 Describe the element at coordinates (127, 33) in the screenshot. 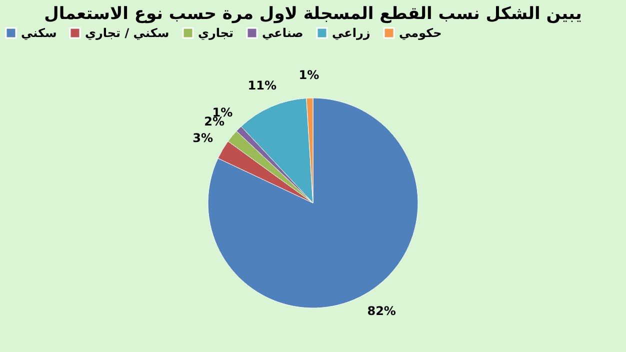

I see `legend-label: سكني / تجاري` at that location.